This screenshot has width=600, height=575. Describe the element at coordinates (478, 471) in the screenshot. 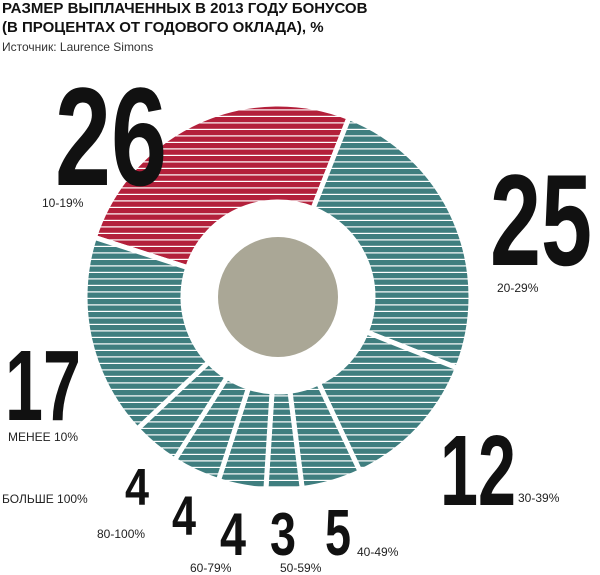

I see `value-label: 12` at that location.